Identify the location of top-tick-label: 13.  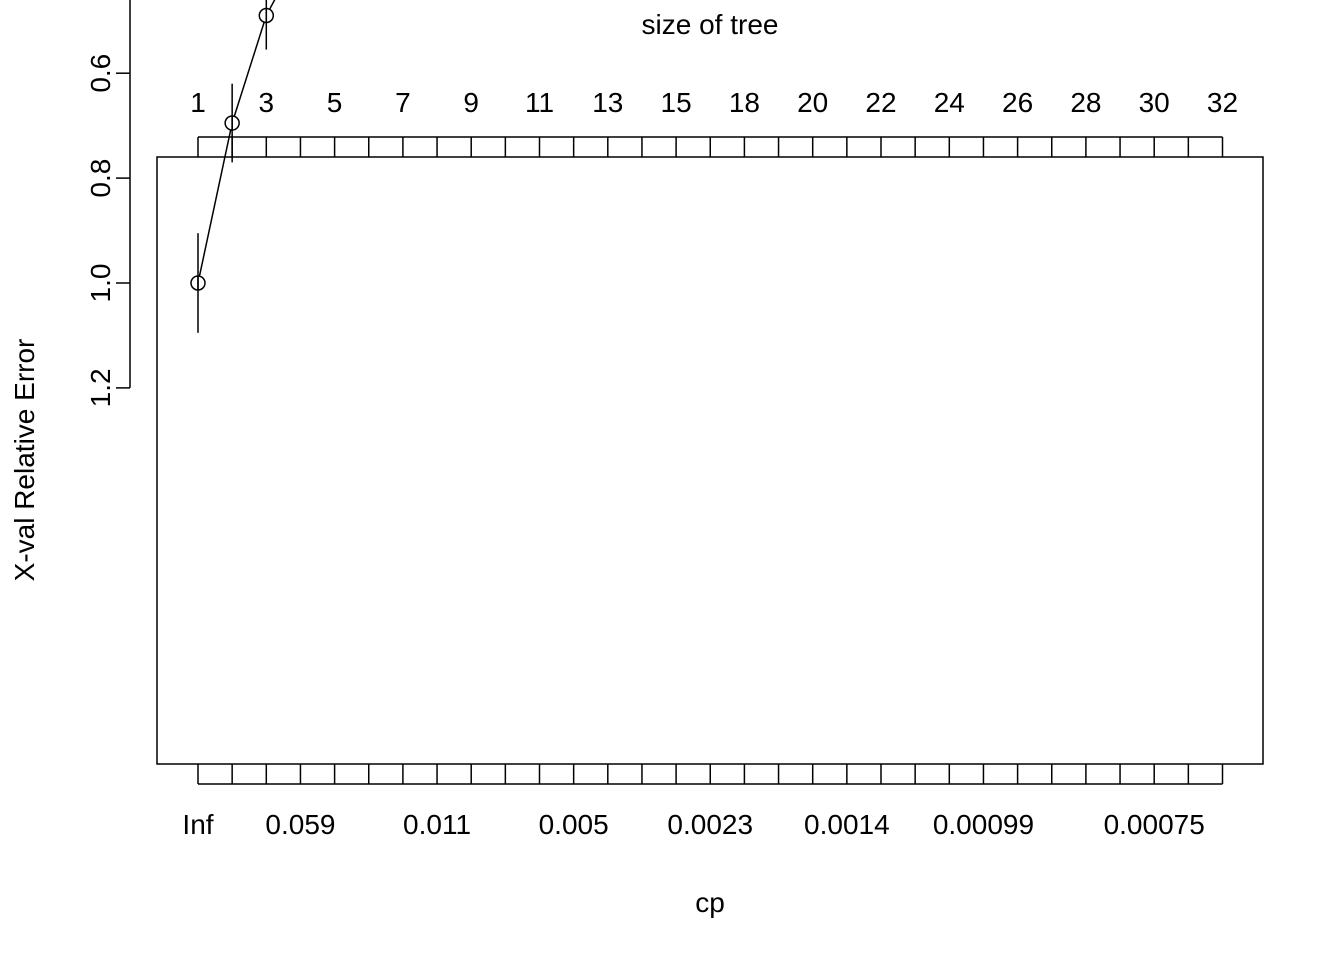
(607, 102).